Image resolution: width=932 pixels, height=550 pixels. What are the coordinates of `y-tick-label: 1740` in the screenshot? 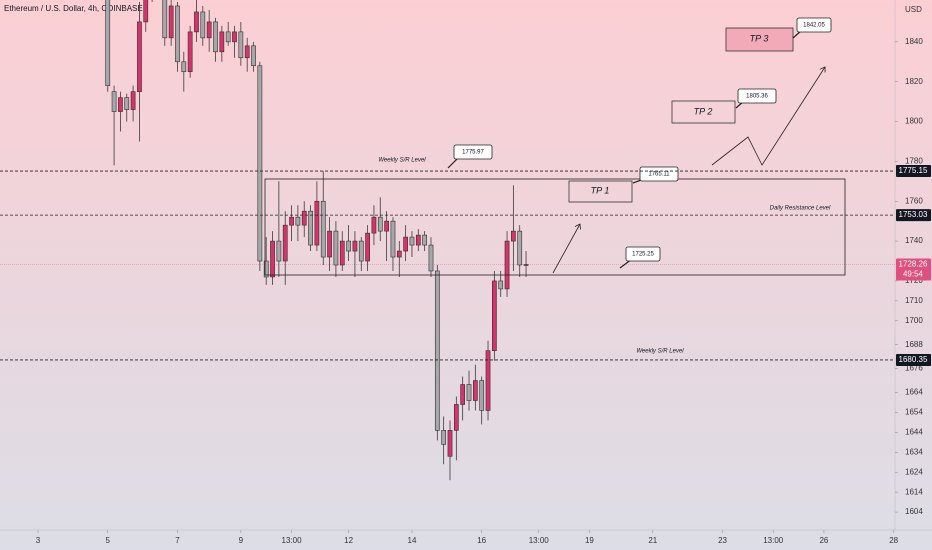 It's located at (914, 240).